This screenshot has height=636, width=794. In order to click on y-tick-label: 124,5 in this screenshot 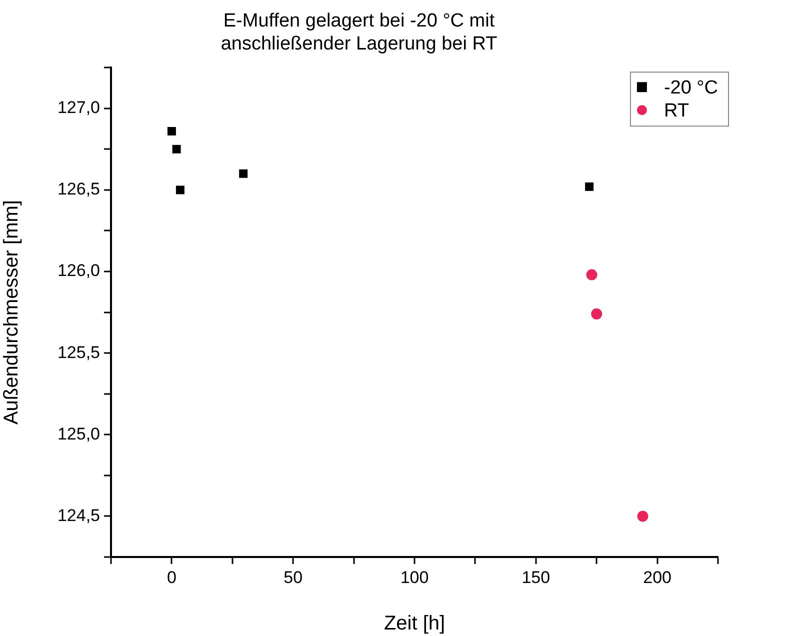, I will do `click(78, 515)`.